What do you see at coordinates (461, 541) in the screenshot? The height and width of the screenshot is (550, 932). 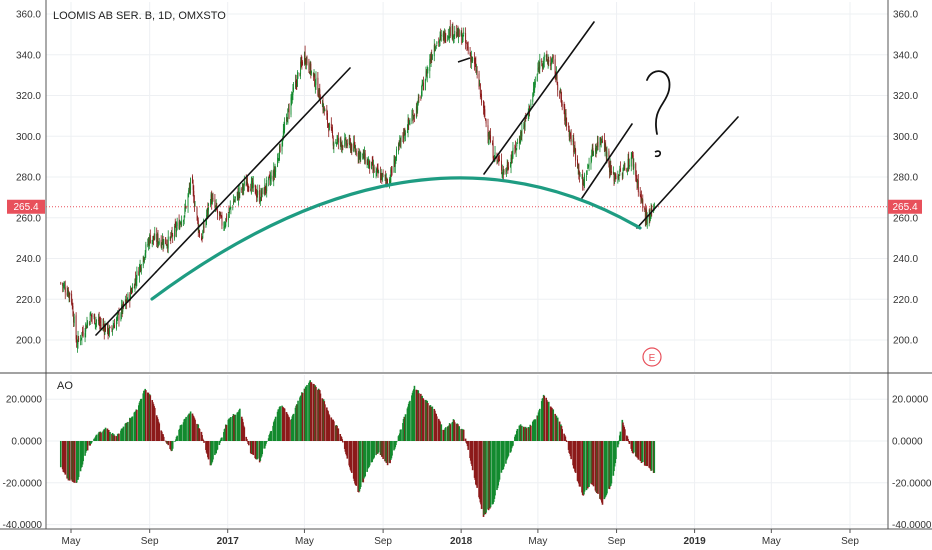 I see `time-tick-label: 2018` at bounding box center [461, 541].